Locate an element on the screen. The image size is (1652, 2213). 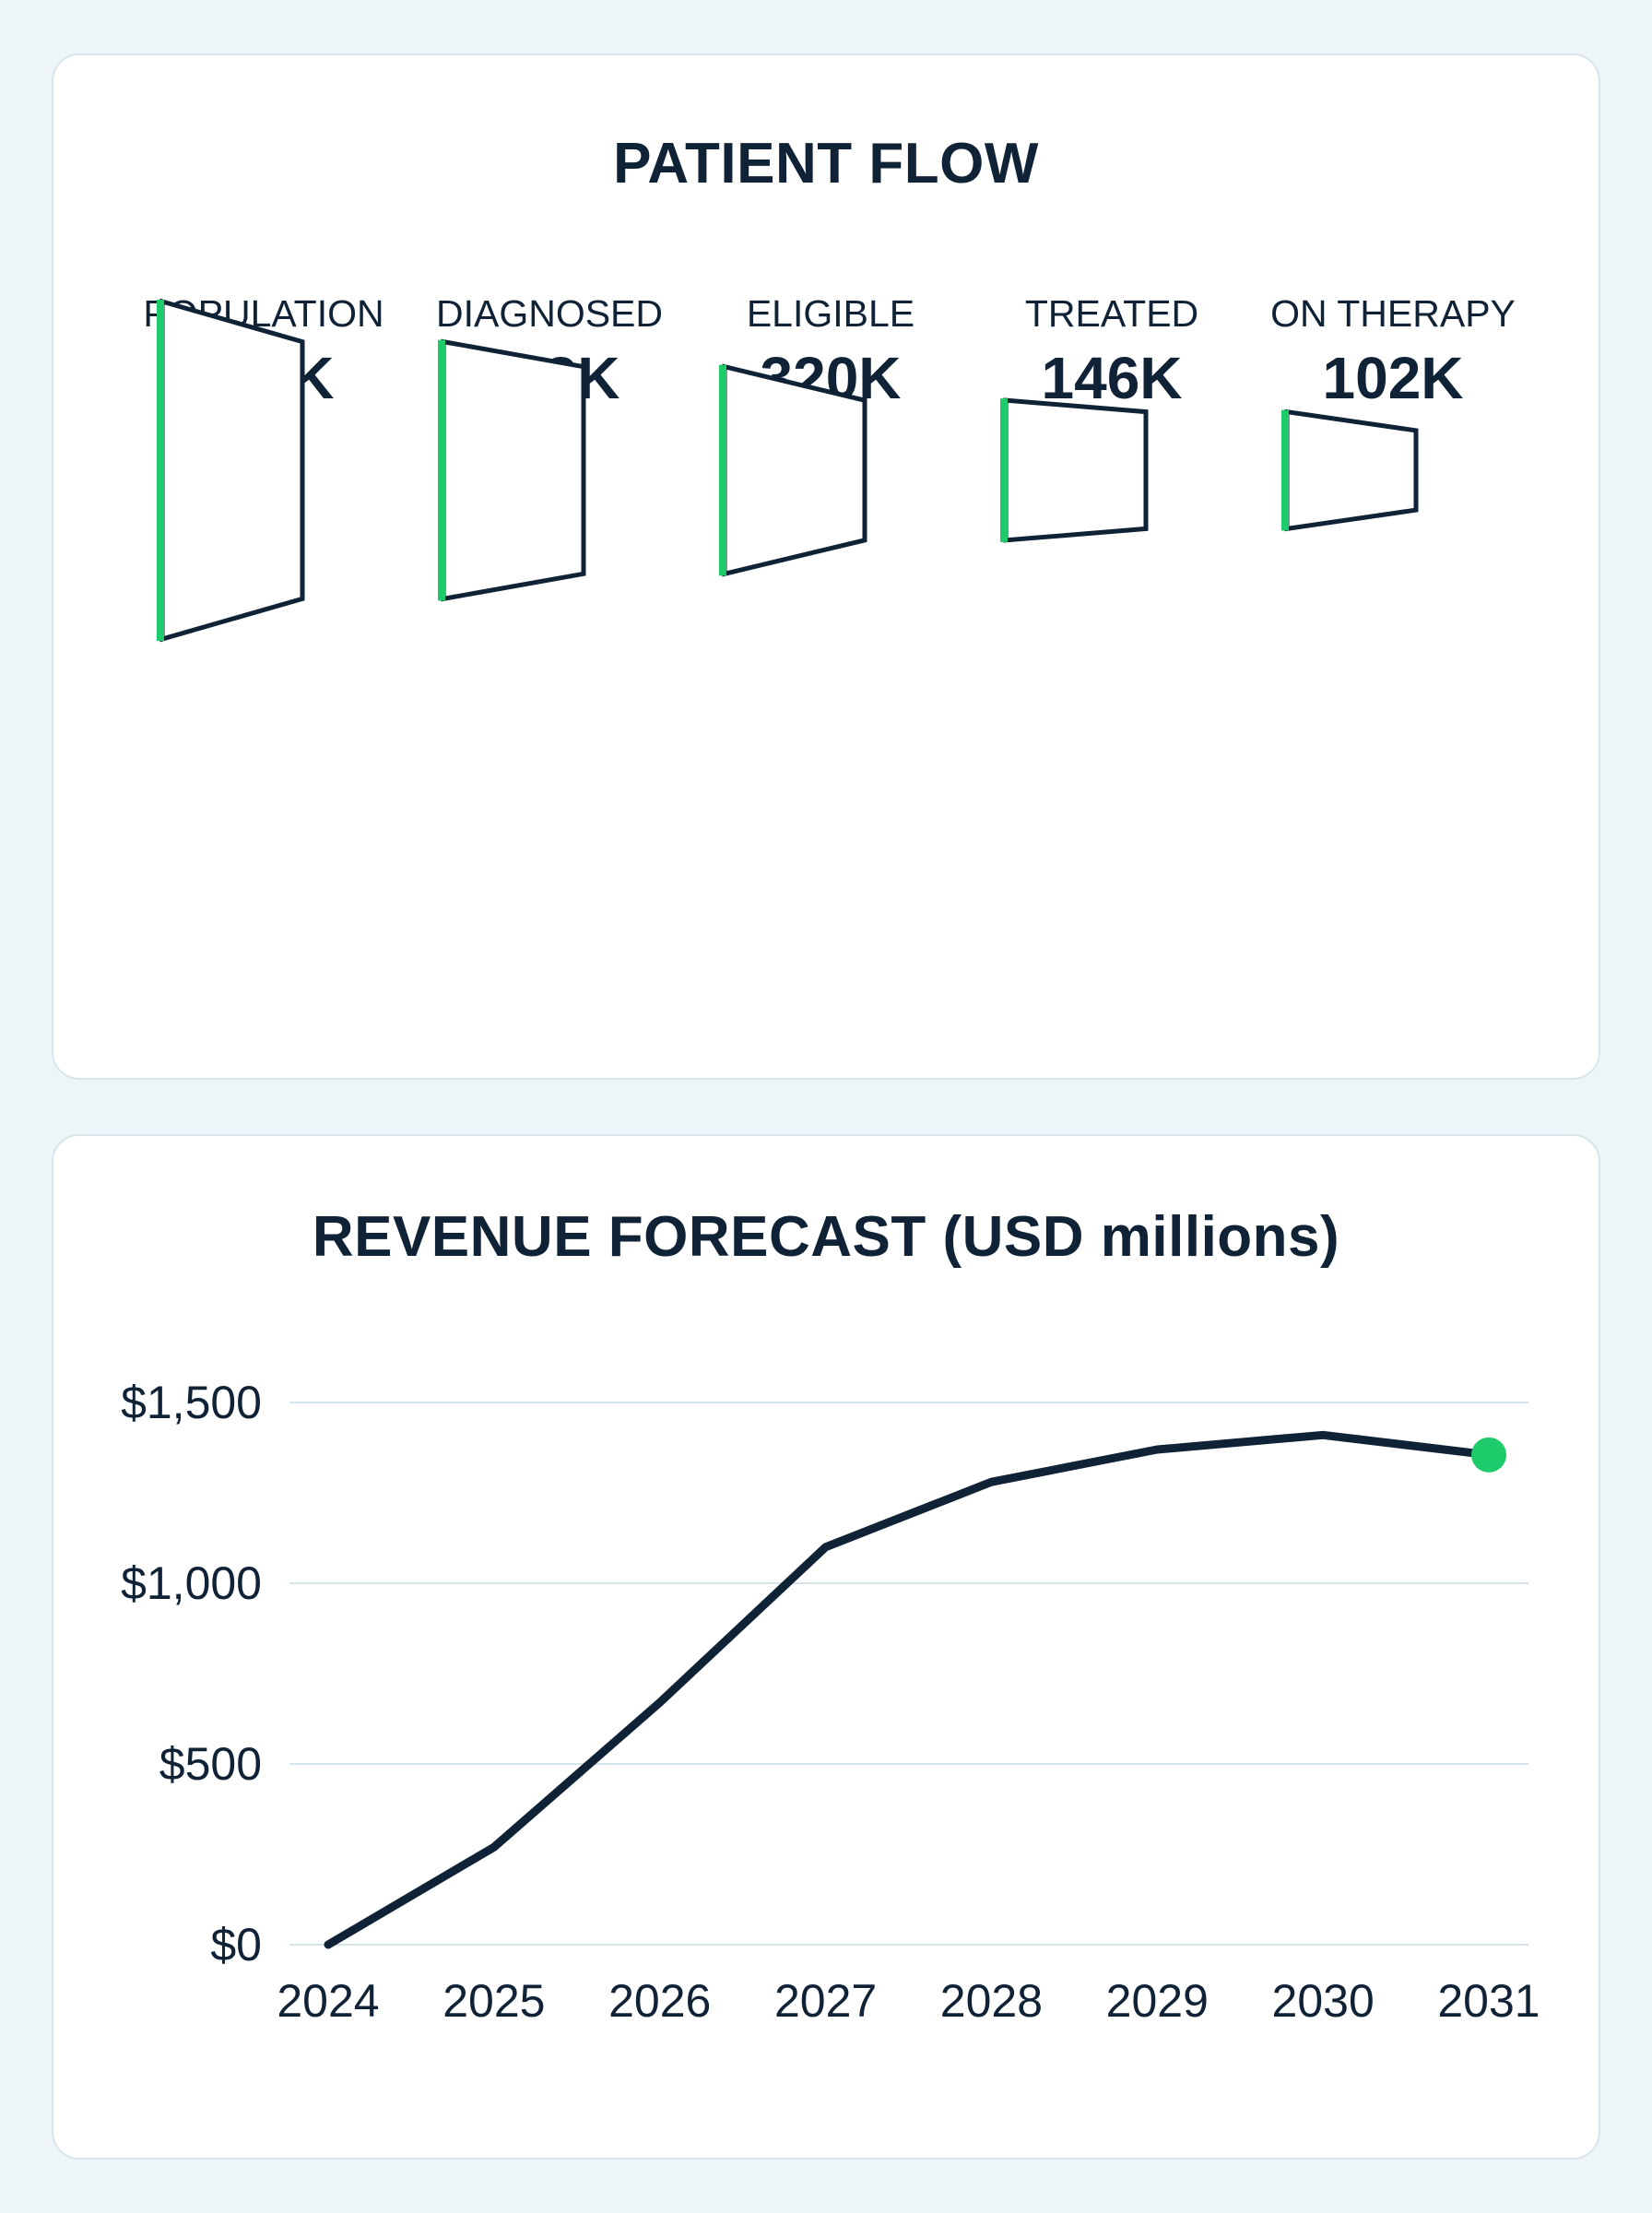
stage-value: 102K is located at coordinates (1393, 378).